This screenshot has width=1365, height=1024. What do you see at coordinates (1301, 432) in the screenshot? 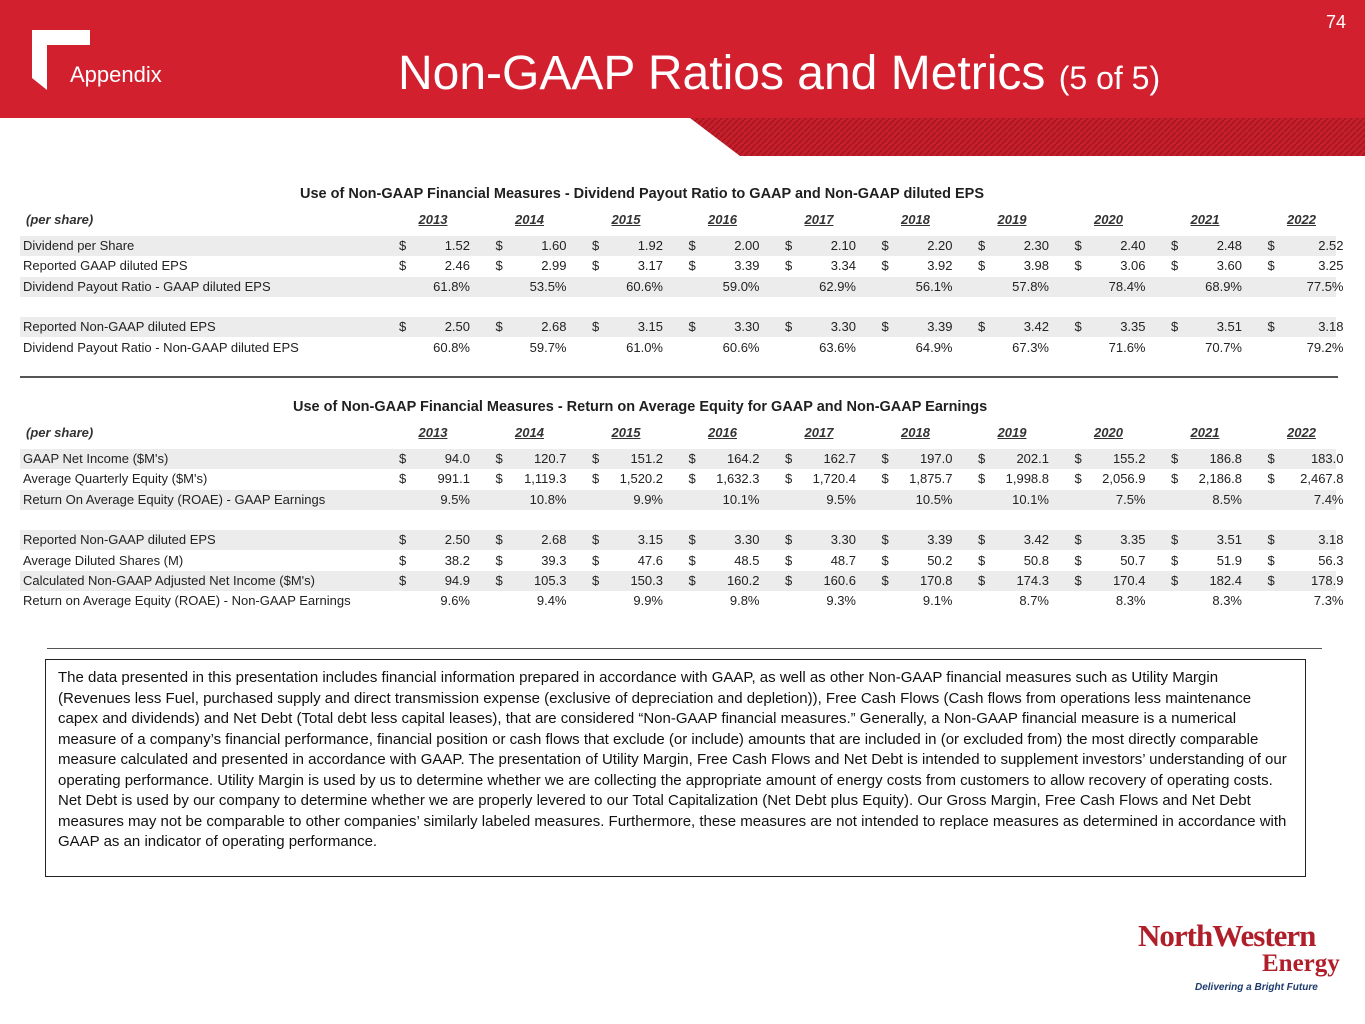
I see `year-header: 2022` at bounding box center [1301, 432].